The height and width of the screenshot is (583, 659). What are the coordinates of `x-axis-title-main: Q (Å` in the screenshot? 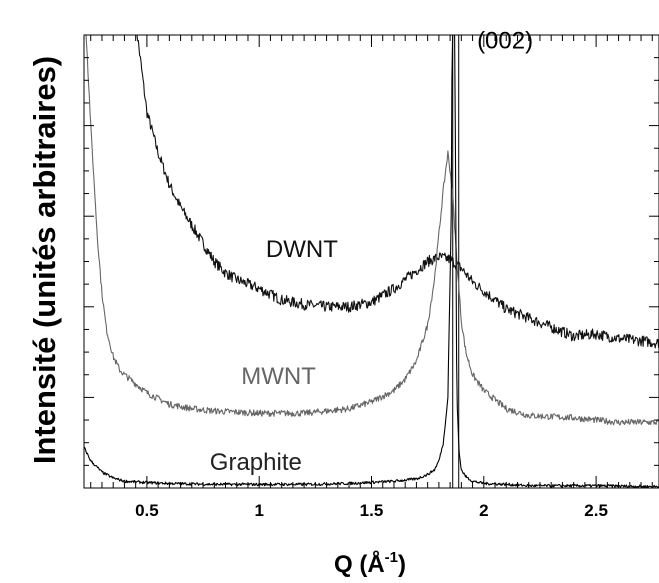 It's located at (359, 564).